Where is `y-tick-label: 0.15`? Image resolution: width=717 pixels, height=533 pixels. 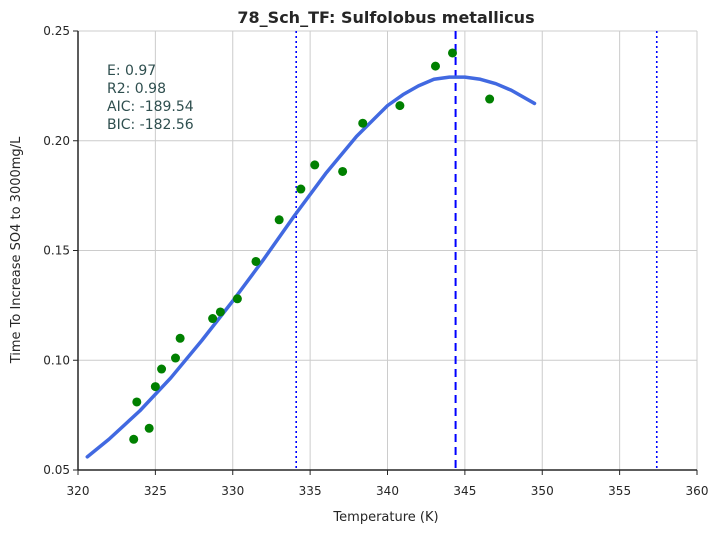
y-tick-label: 0.15 is located at coordinates (56, 251).